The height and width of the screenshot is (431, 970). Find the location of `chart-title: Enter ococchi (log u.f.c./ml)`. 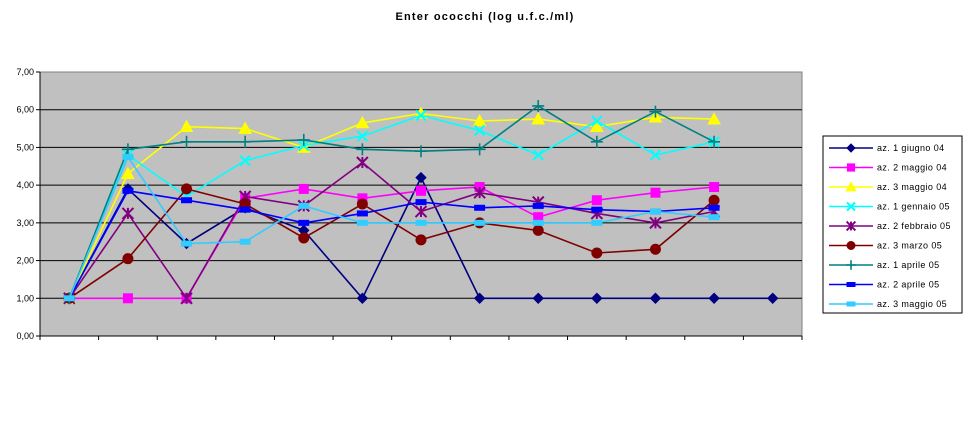

chart-title: Enter ococchi (log u.f.c./ml) is located at coordinates (484, 17).